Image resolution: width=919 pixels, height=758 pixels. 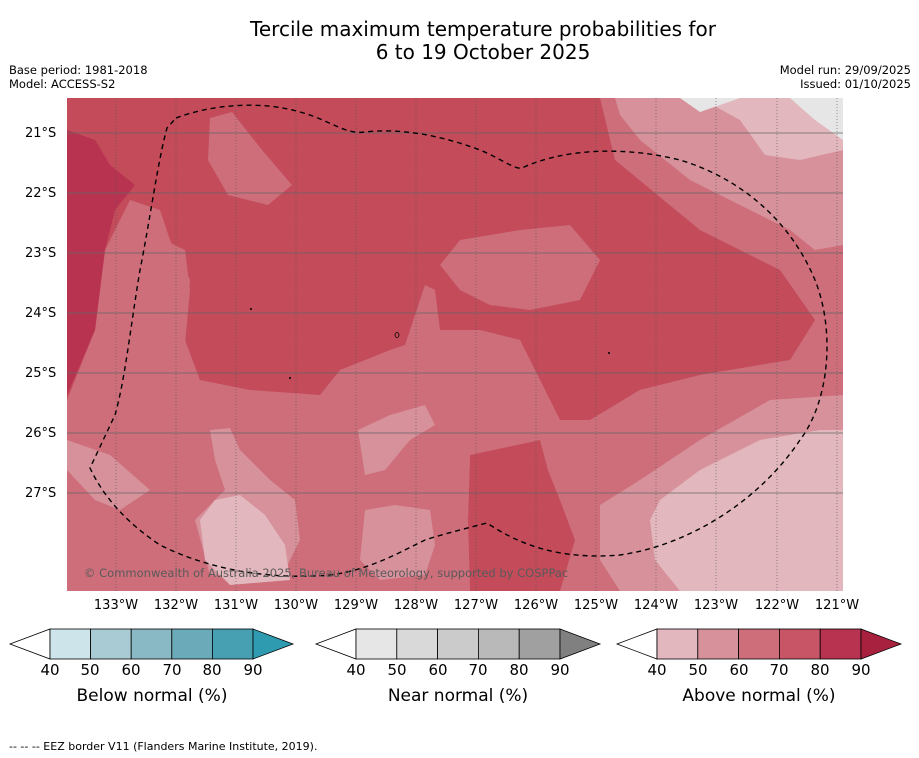 I want to click on colorbar-title-below: Below normal (%), so click(x=152, y=696).